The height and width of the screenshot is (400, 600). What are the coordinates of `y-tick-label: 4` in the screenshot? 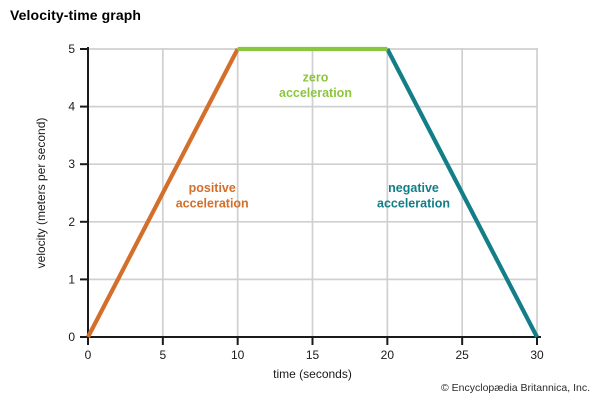 It's located at (71, 107).